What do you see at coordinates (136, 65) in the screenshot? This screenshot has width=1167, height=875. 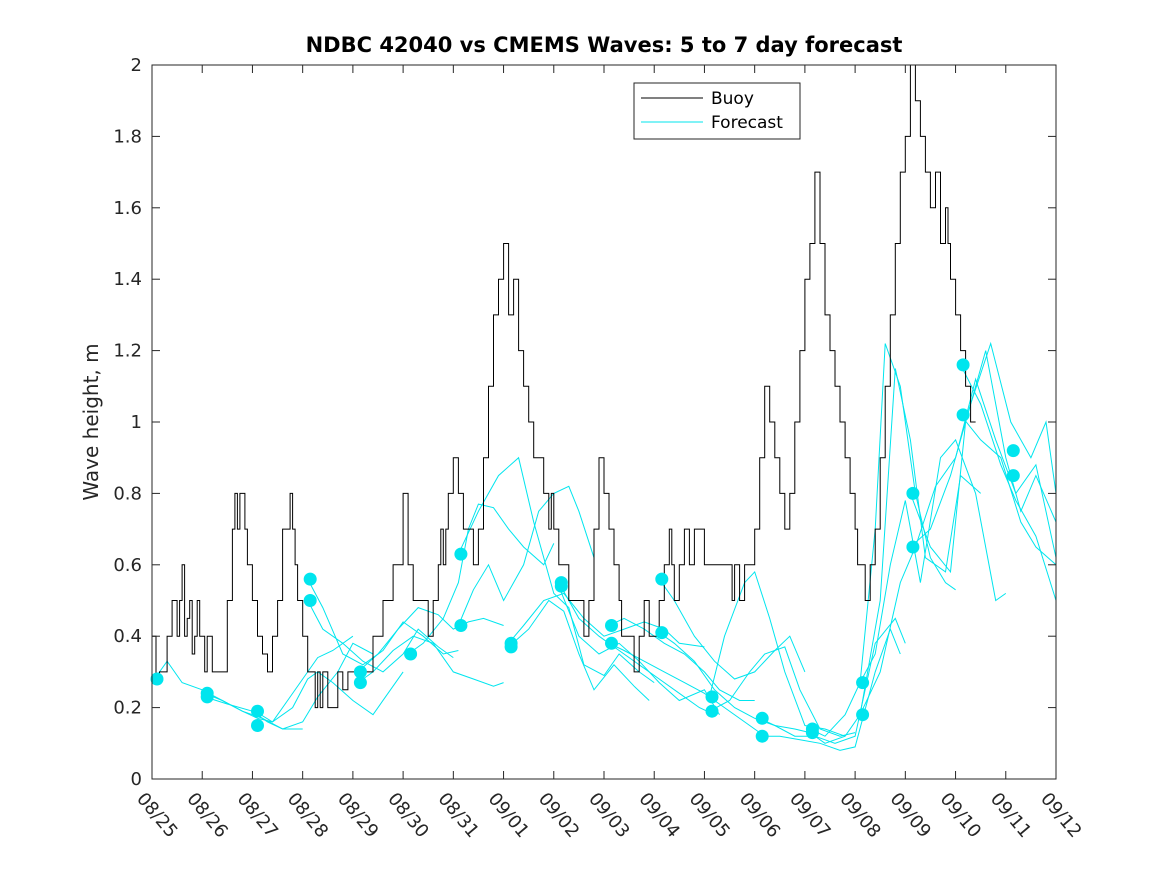 I see `y-tick-label: 2` at bounding box center [136, 65].